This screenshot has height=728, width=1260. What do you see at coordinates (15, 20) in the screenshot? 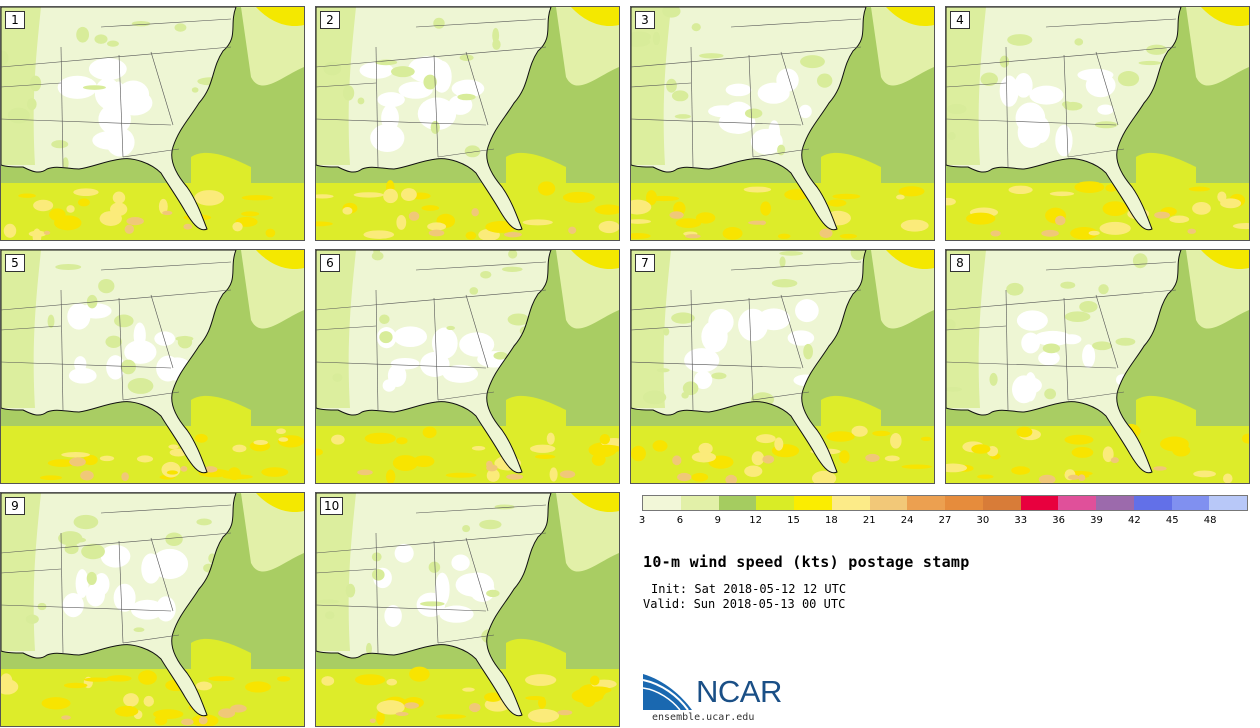
I see `member-number: 1` at bounding box center [15, 20].